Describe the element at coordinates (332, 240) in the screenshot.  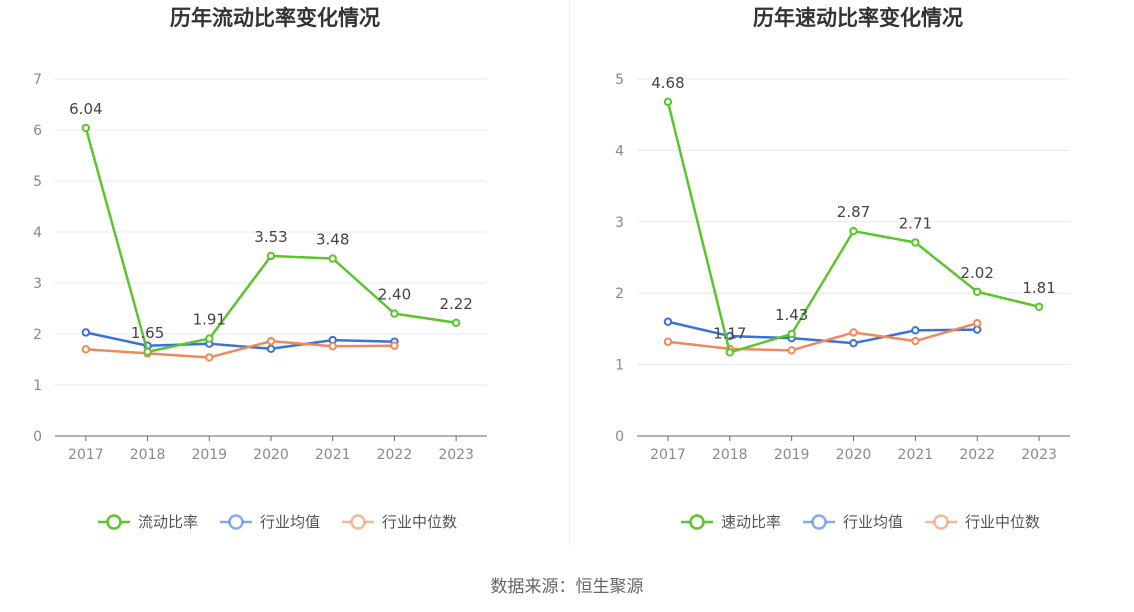
I see `data-label: 3.48` at that location.